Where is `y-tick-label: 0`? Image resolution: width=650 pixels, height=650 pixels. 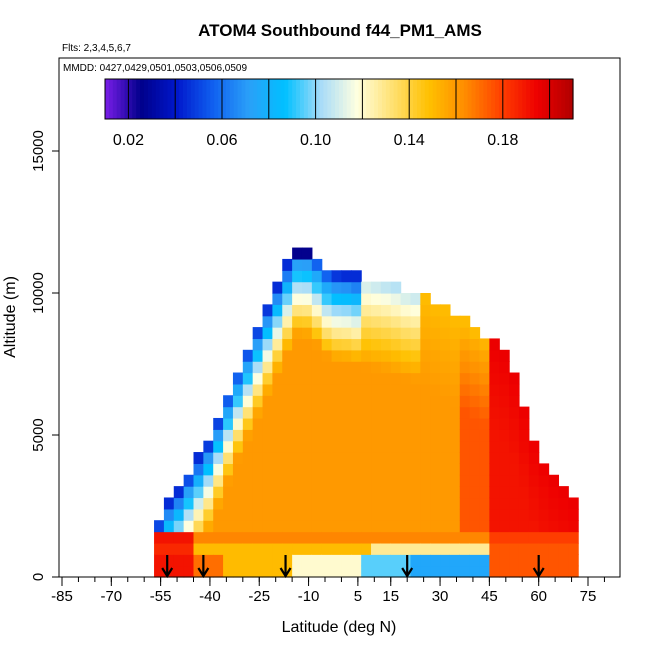 y-tick-label: 0 is located at coordinates (38, 577).